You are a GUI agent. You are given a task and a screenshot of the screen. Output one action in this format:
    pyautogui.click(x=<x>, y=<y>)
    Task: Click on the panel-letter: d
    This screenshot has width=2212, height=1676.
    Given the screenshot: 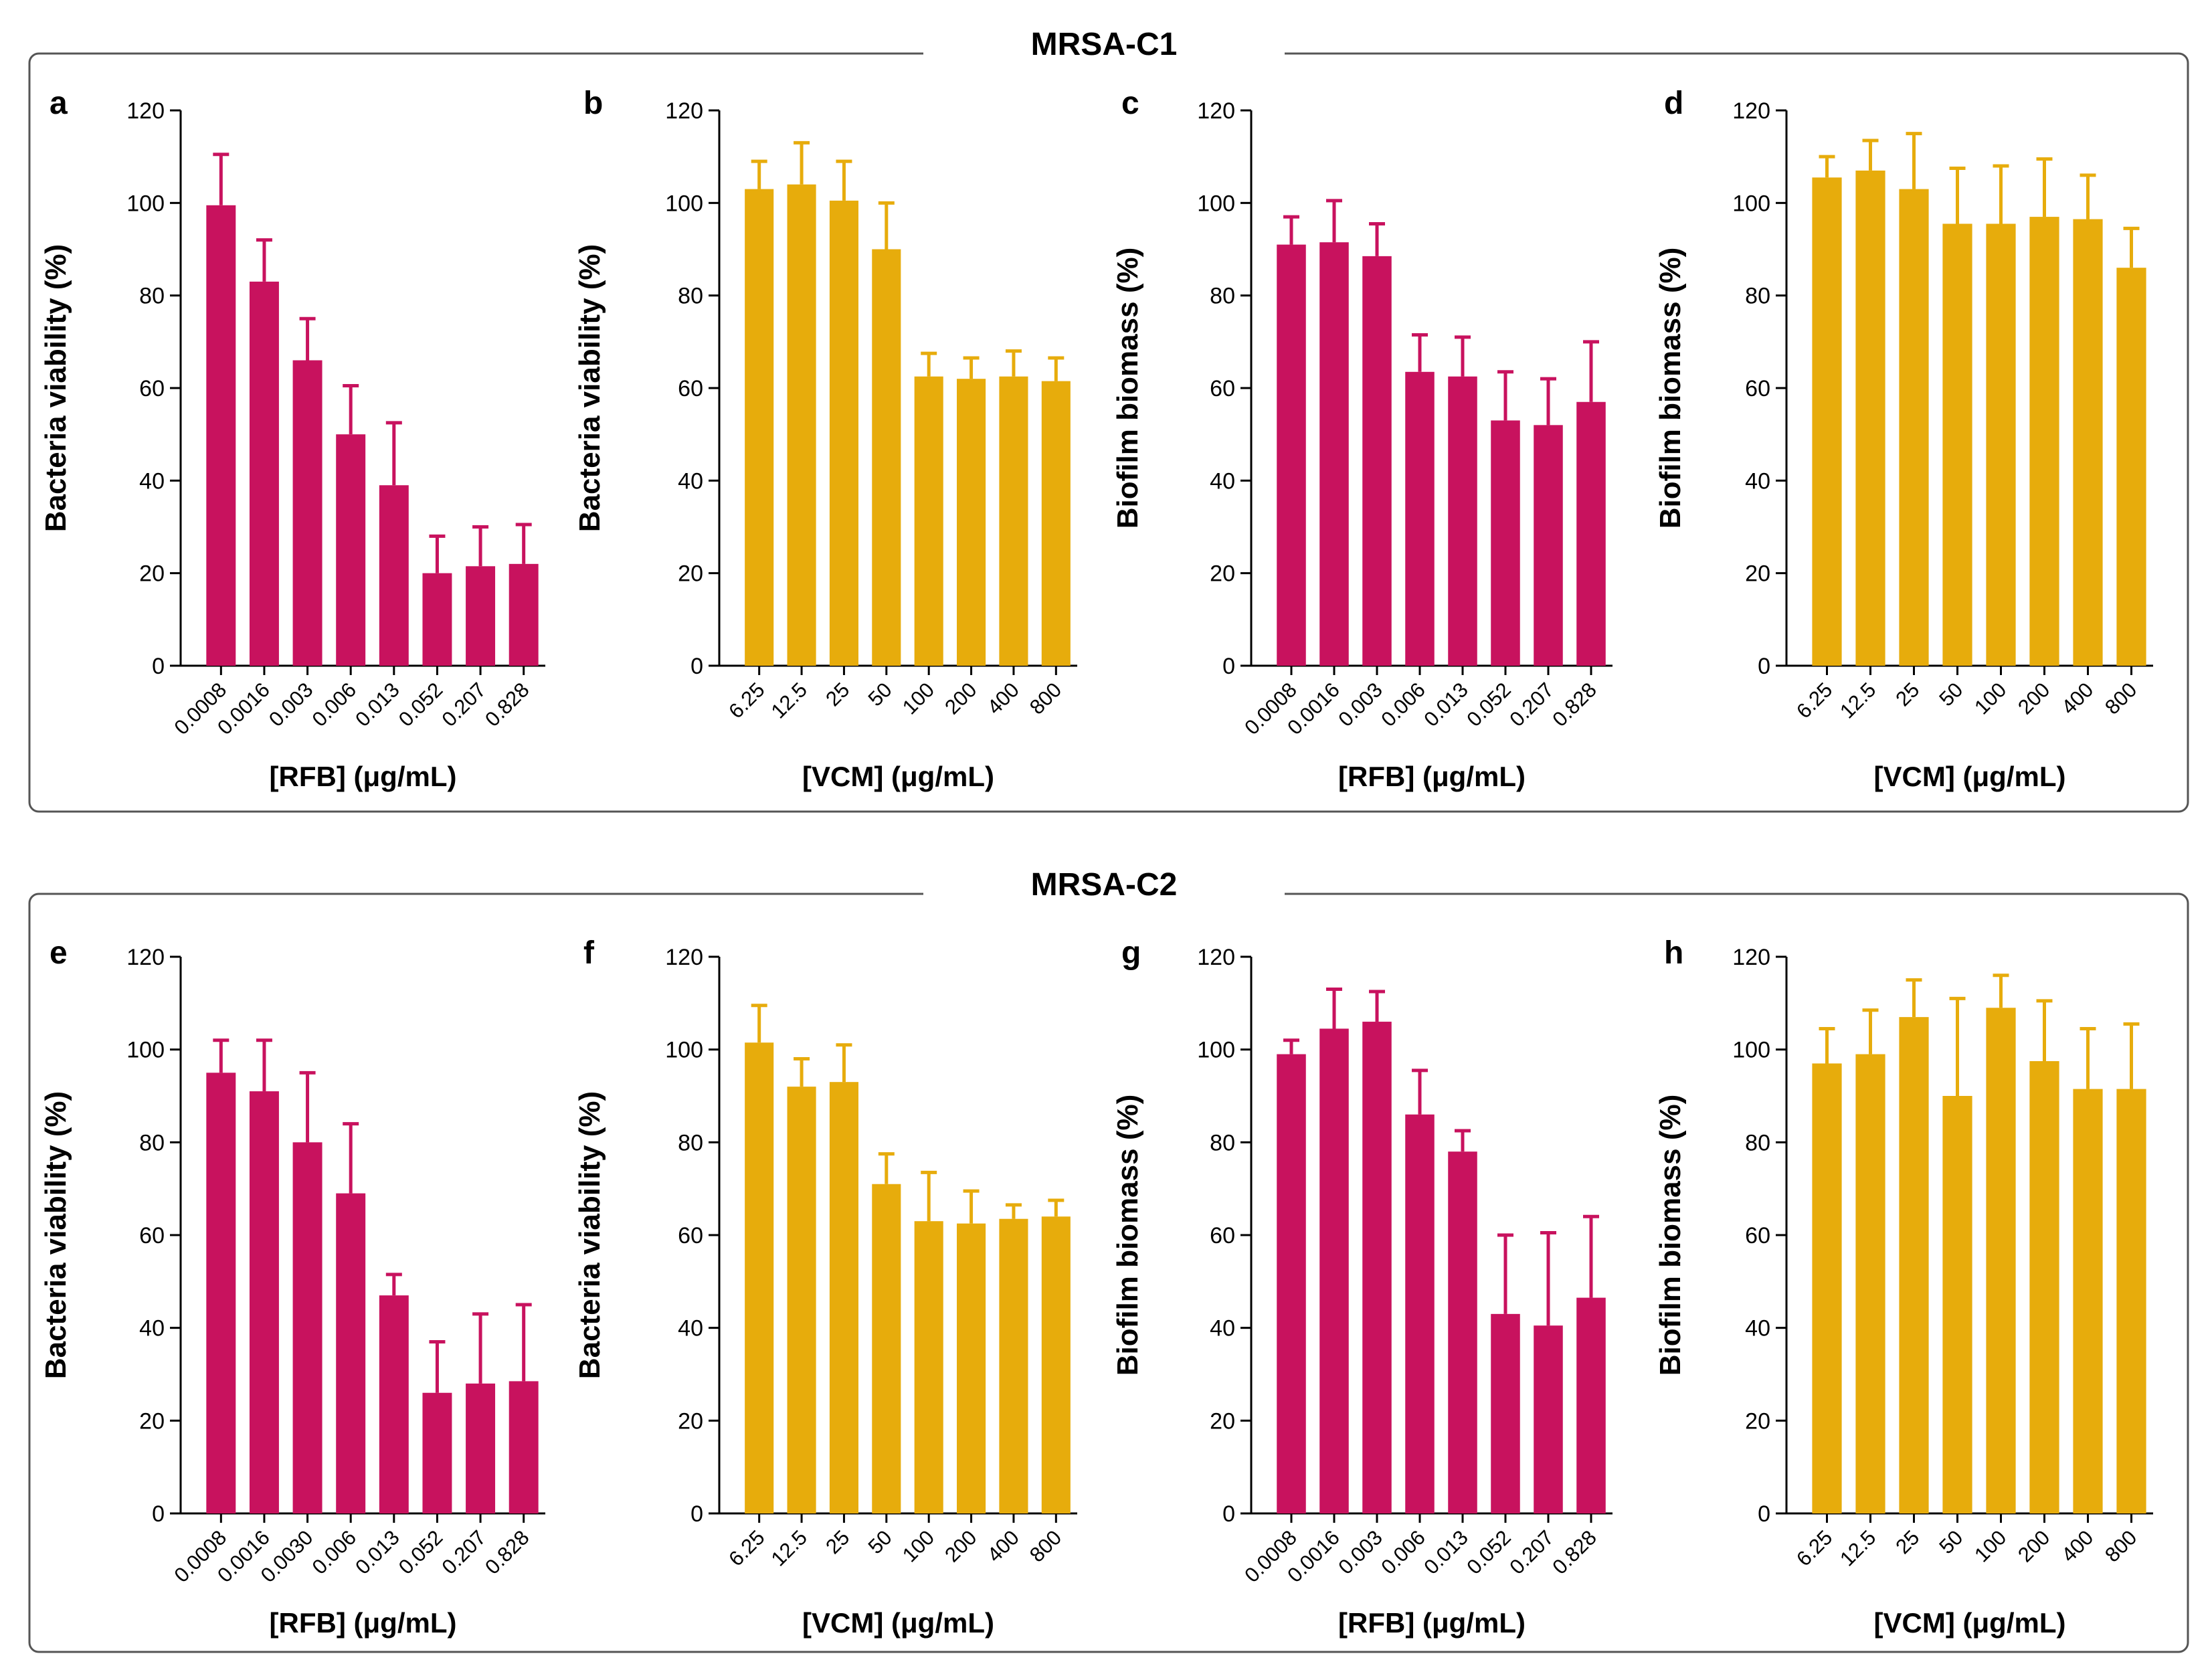 What is the action you would take?
    pyautogui.click(x=1674, y=103)
    